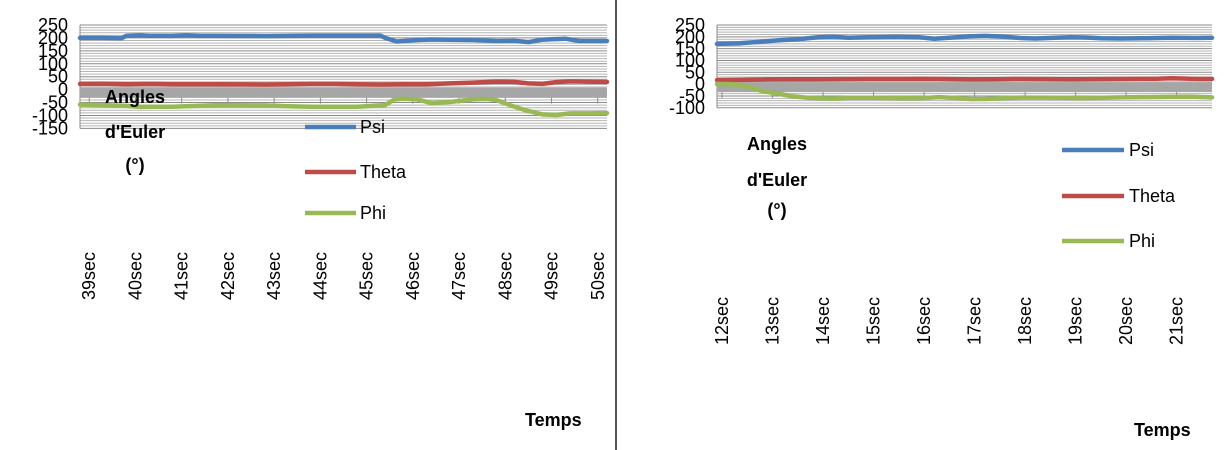 This screenshot has width=1227, height=450. Describe the element at coordinates (722, 321) in the screenshot. I see `x-tick-label: 12sec` at that location.